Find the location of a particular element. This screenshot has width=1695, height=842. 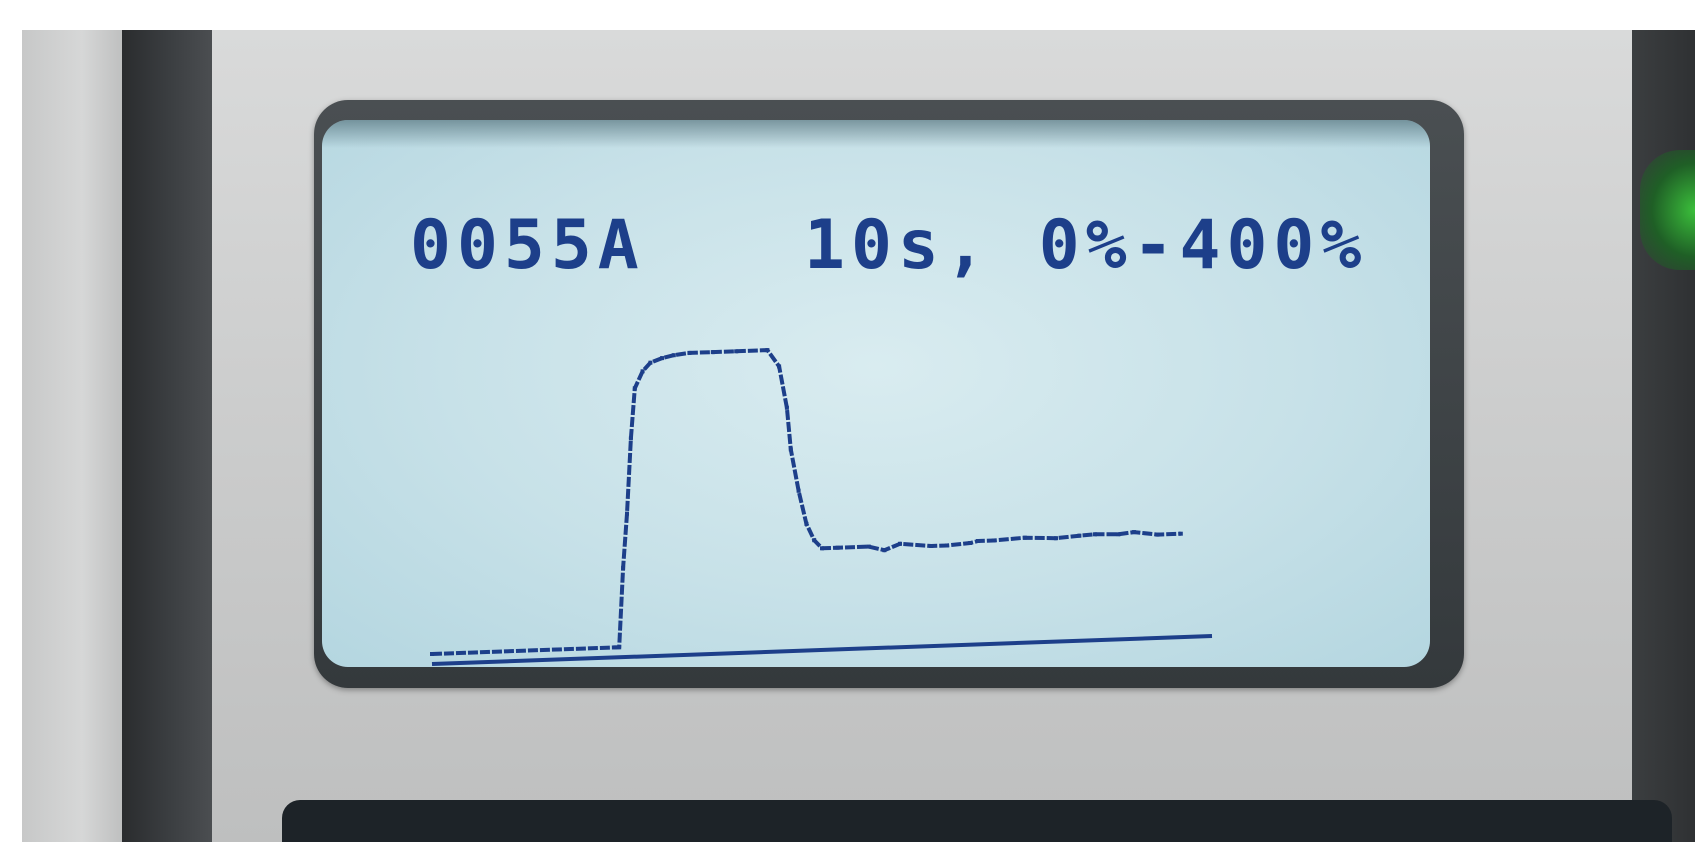

device-bezel is located at coordinates (167, 436).